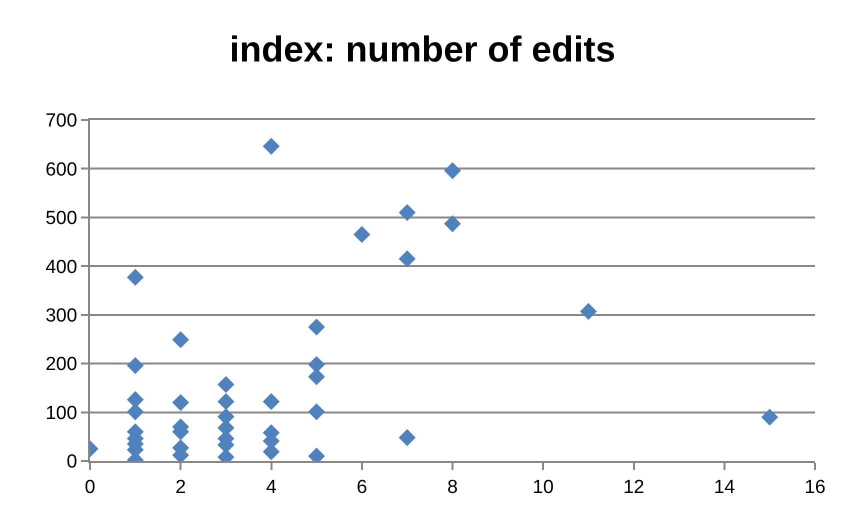 Image resolution: width=845 pixels, height=521 pixels. What do you see at coordinates (633, 487) in the screenshot?
I see `x-tick-label: 12` at bounding box center [633, 487].